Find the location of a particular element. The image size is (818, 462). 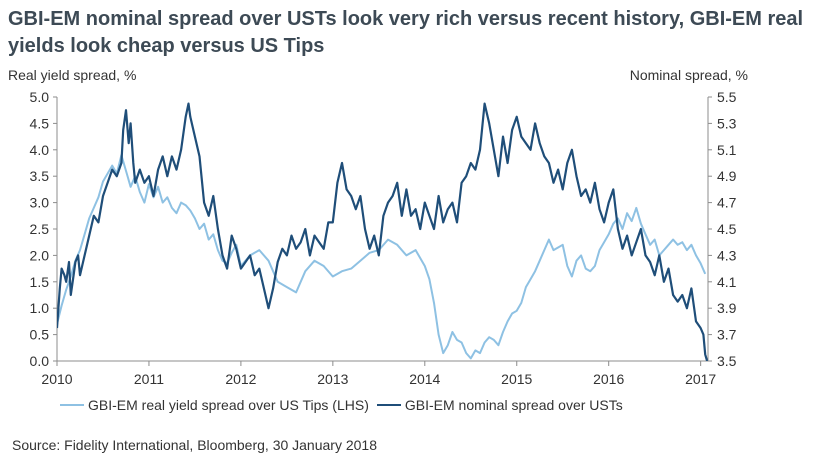

left-tick-label: 1.5 is located at coordinates (40, 282).